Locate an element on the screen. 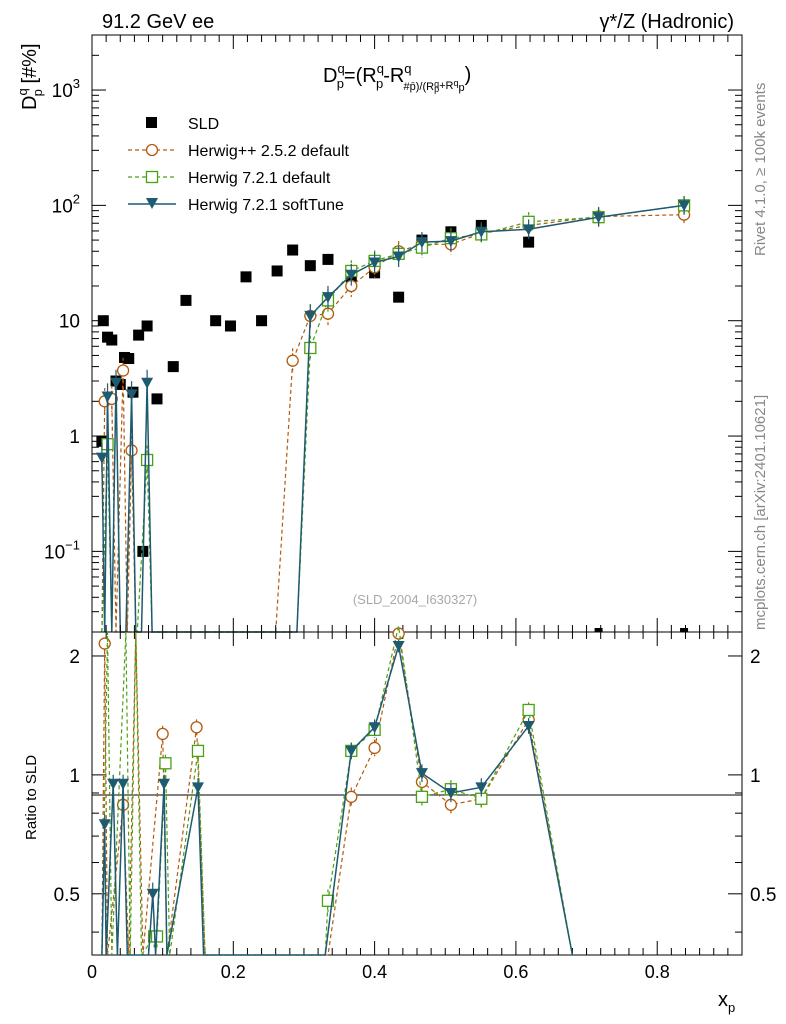 The width and height of the screenshot is (786, 1024). legend-label-herwig7-softtune: Herwig 7.2.1 softTune is located at coordinates (266, 205).